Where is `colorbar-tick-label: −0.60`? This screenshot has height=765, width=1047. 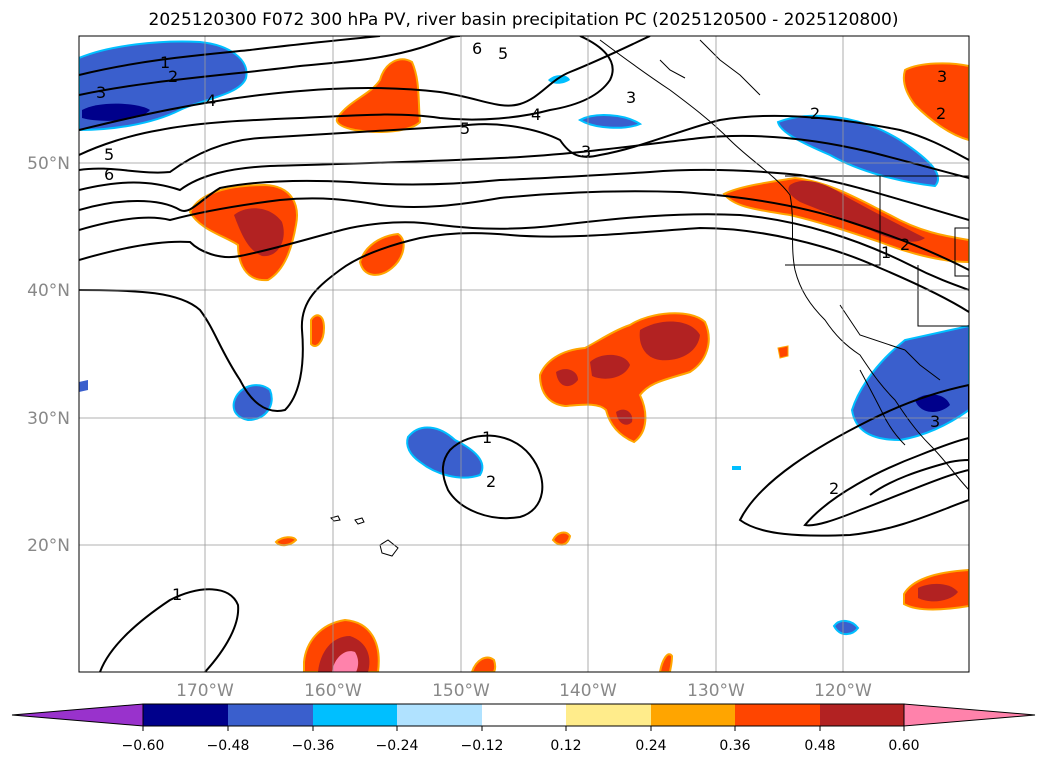
colorbar-tick-label: −0.60 is located at coordinates (143, 746).